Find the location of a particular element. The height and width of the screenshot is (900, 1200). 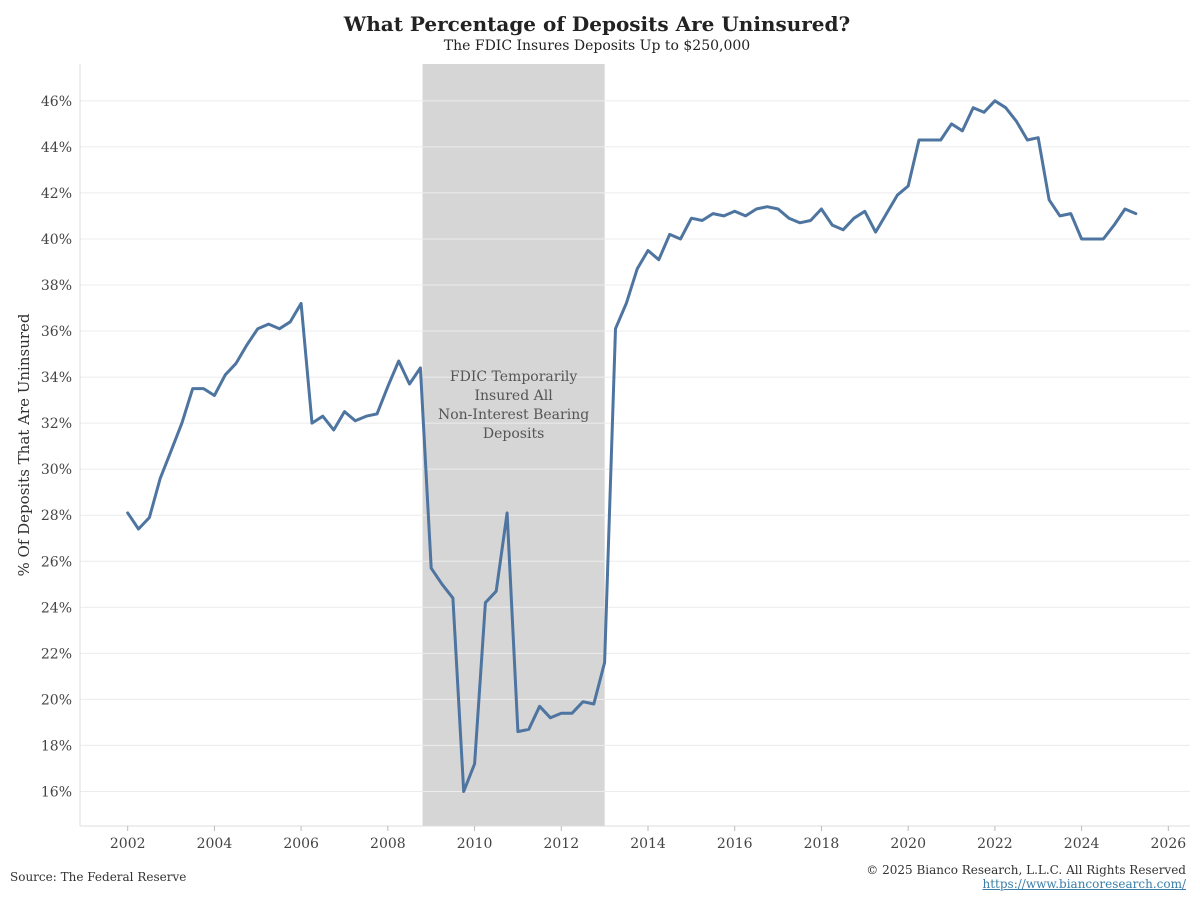

y-tick-label: 34% is located at coordinates (56, 378).